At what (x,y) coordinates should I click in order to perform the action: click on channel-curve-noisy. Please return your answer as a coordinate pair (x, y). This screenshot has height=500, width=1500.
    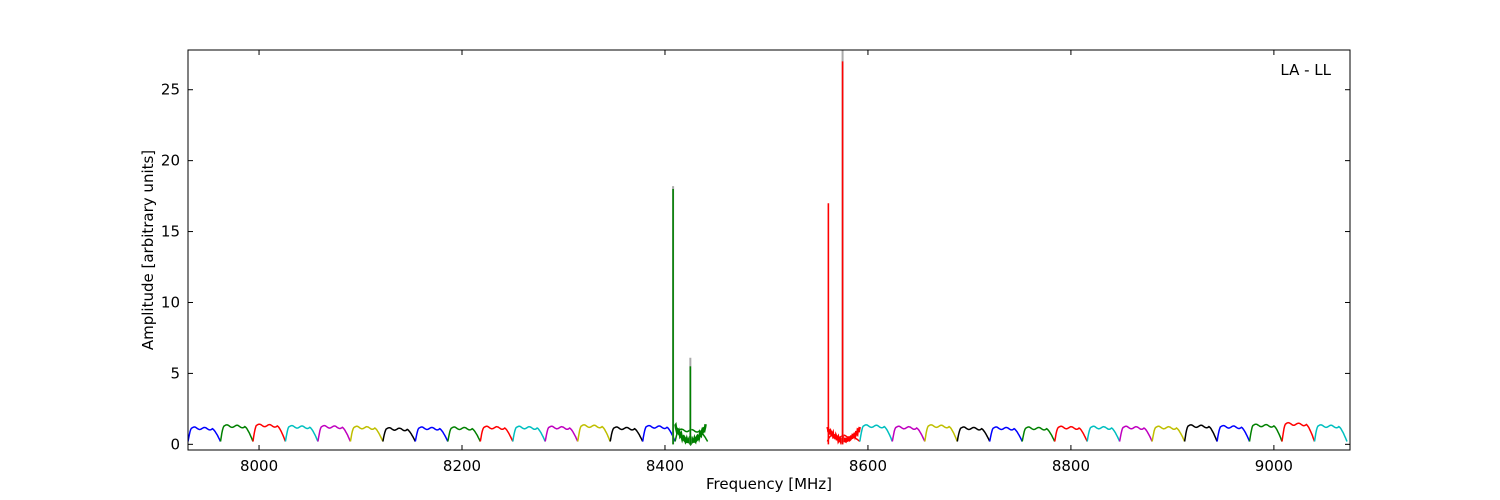
    Looking at the image, I should click on (844, 436).